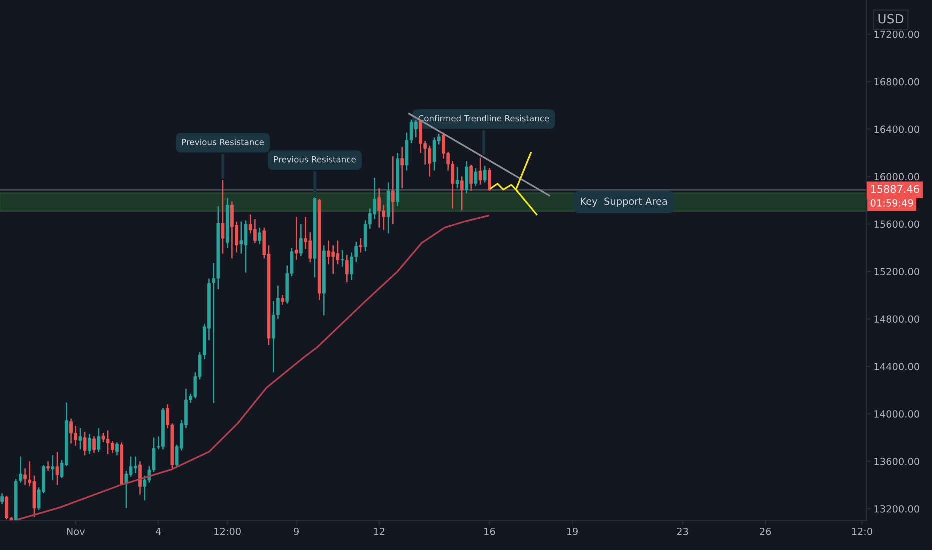 This screenshot has width=932, height=550. I want to click on x-tick-label: 12:00, so click(227, 532).